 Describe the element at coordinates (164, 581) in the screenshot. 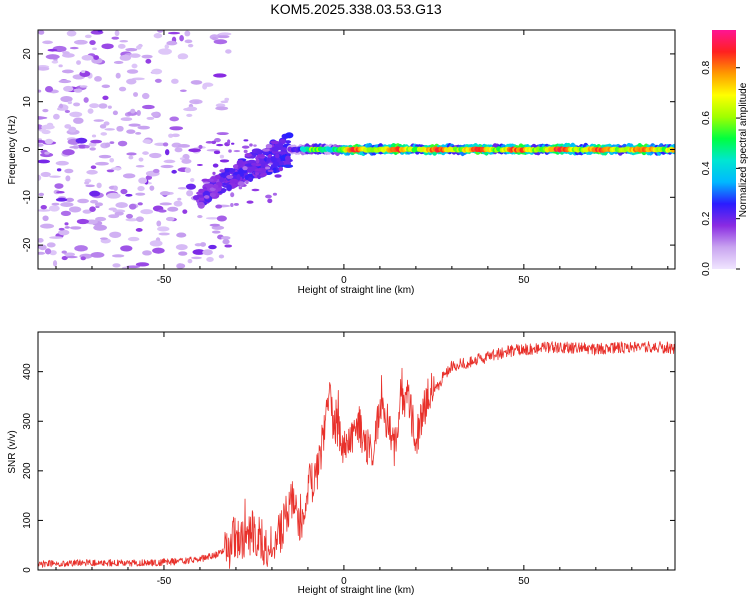

I see `snr-xtick-label: -50` at that location.